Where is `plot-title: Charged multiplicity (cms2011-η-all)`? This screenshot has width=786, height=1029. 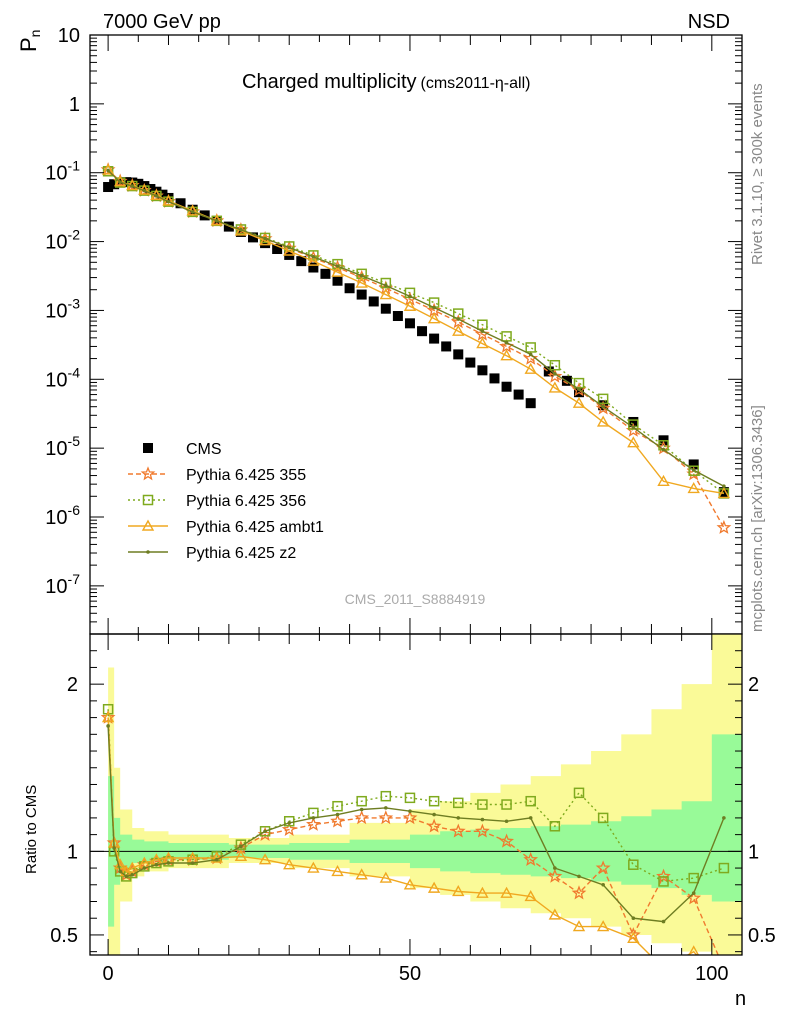 plot-title: Charged multiplicity (cms2011-η-all) is located at coordinates (386, 82).